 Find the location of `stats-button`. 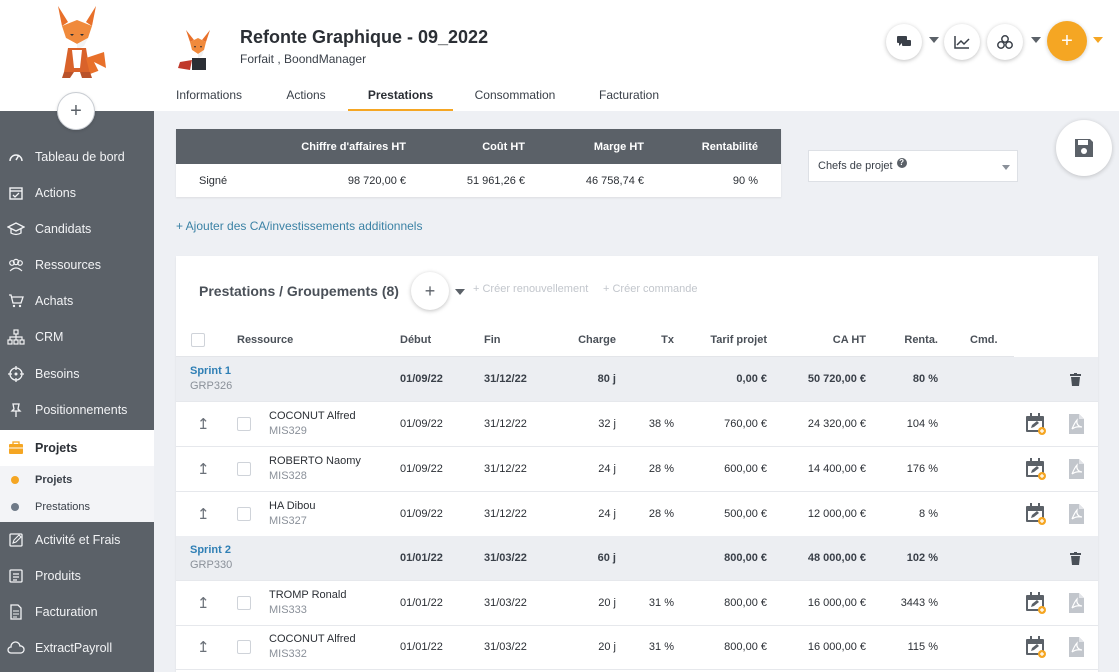

stats-button is located at coordinates (962, 42).